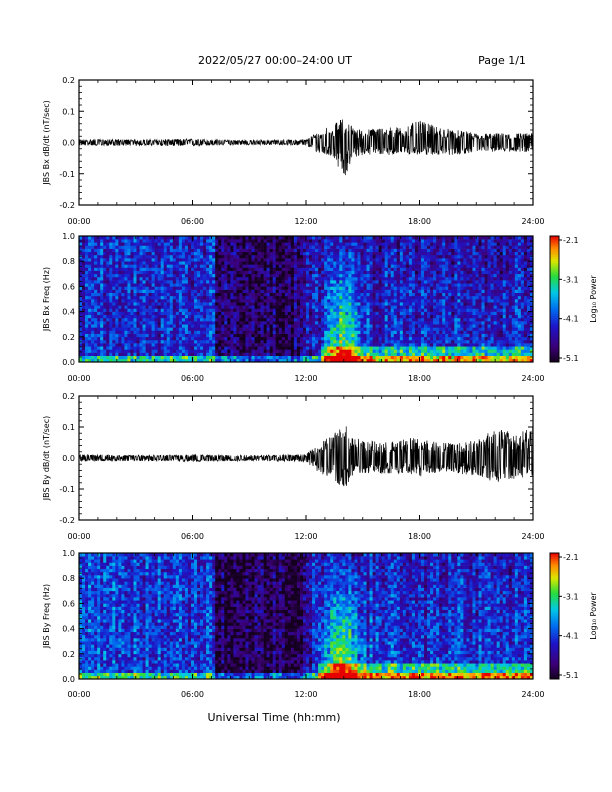  I want to click on dbdt-trace, so click(306, 147).